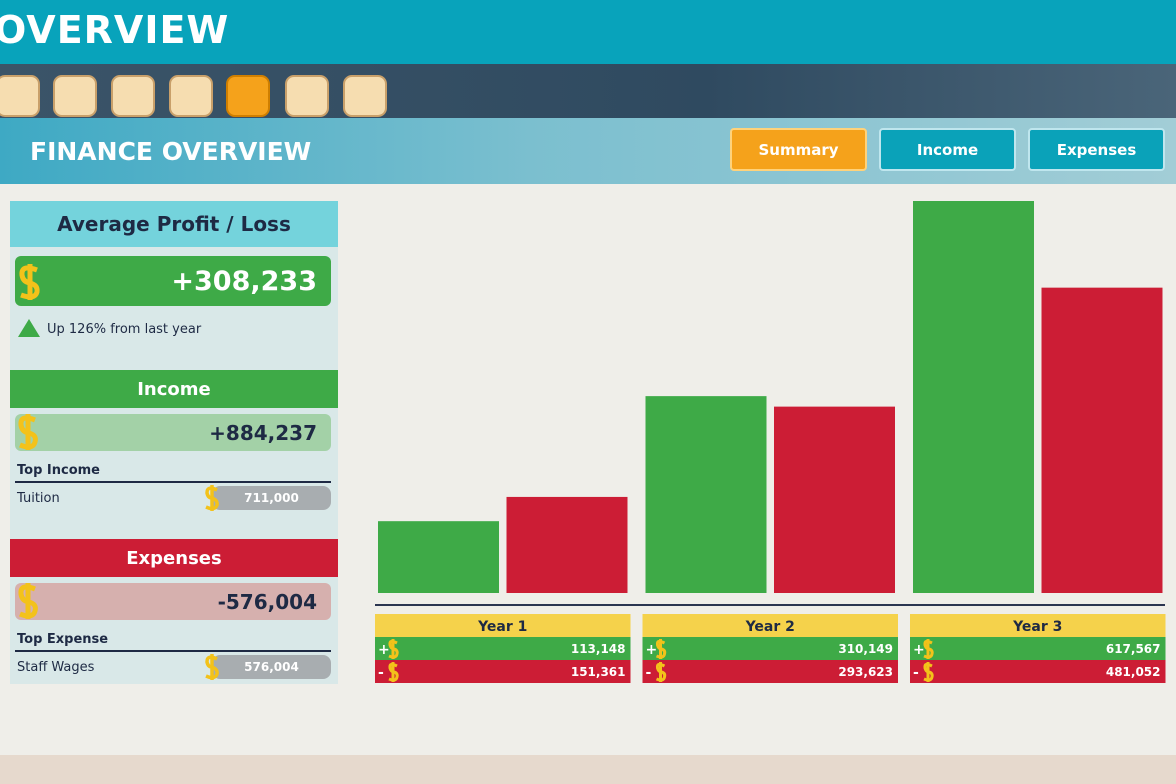  Describe the element at coordinates (248, 96) in the screenshot. I see `nav-icon-finance` at that location.